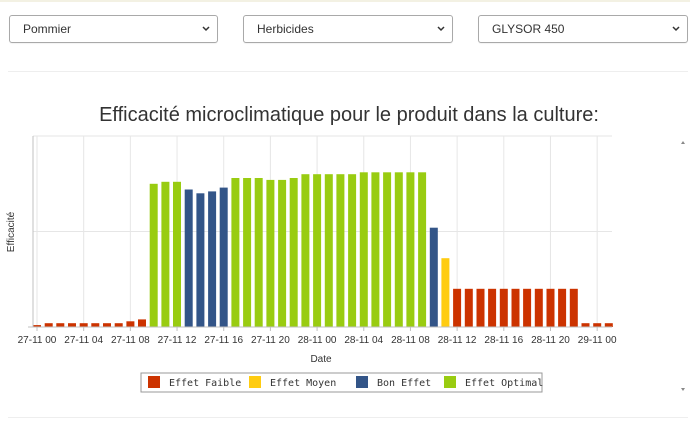 The height and width of the screenshot is (425, 690). I want to click on legend-box, so click(341, 382).